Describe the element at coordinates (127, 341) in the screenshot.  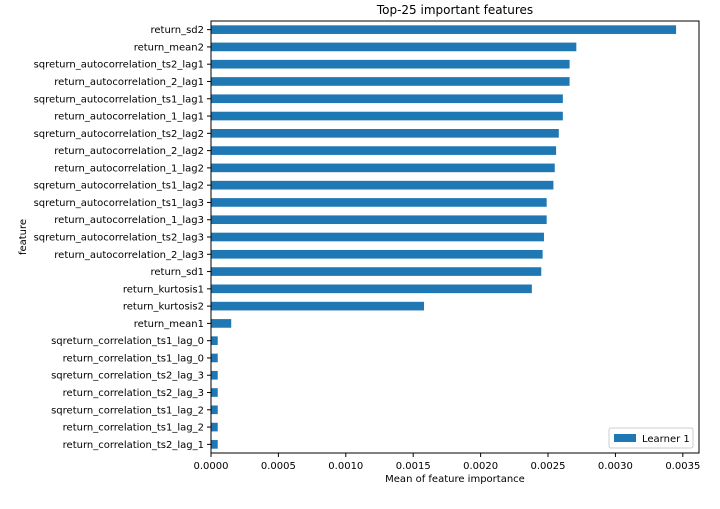
I see `y-tick-label: sqreturn_correlation_ts1_lag_0` at that location.